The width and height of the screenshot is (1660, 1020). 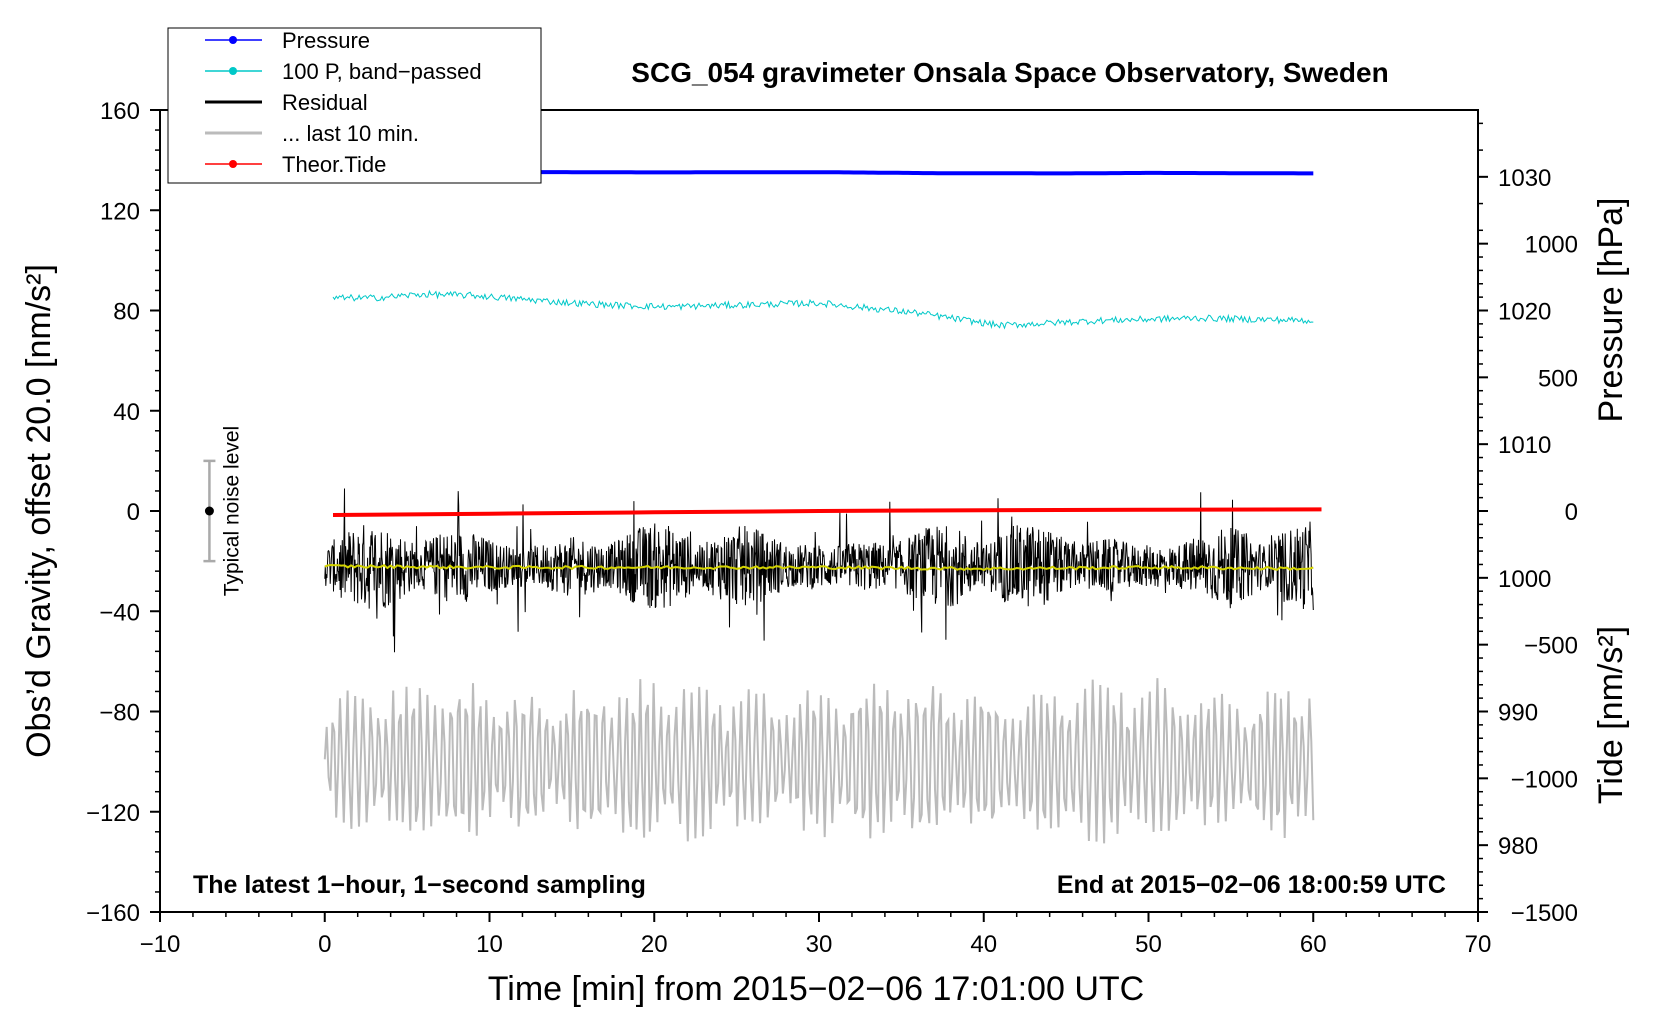 I want to click on y-tick-label: 40, so click(x=126, y=412).